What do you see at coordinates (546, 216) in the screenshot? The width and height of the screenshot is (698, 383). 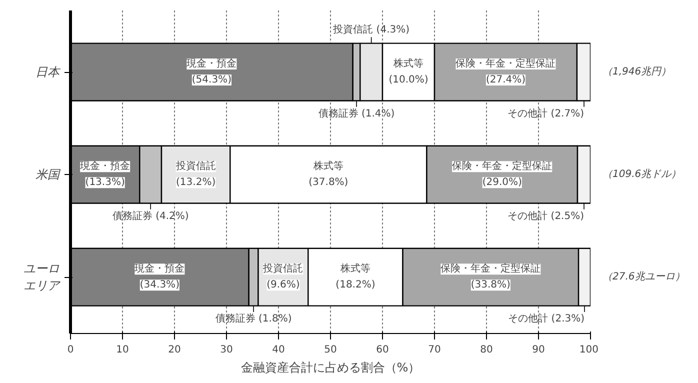 I see `text: その他計 (2.5%)` at bounding box center [546, 216].